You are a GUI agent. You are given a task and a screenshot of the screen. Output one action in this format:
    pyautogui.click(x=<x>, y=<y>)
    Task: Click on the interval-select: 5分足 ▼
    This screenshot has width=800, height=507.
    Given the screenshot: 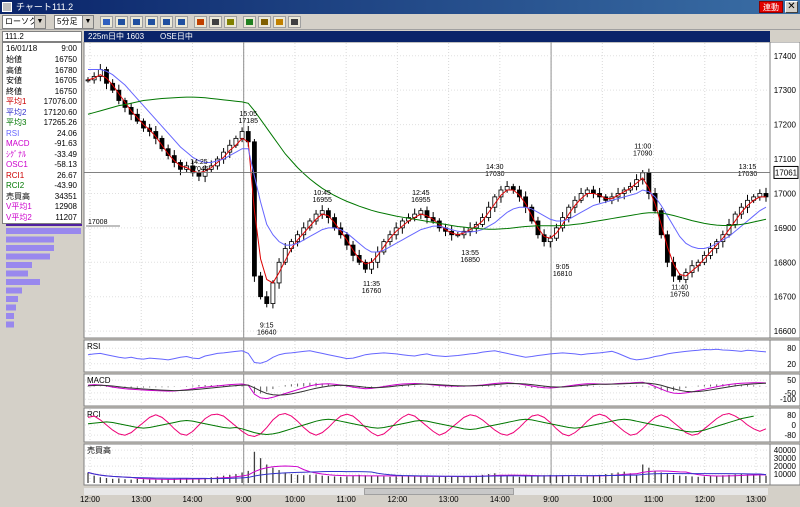 What is the action you would take?
    pyautogui.click(x=74, y=22)
    